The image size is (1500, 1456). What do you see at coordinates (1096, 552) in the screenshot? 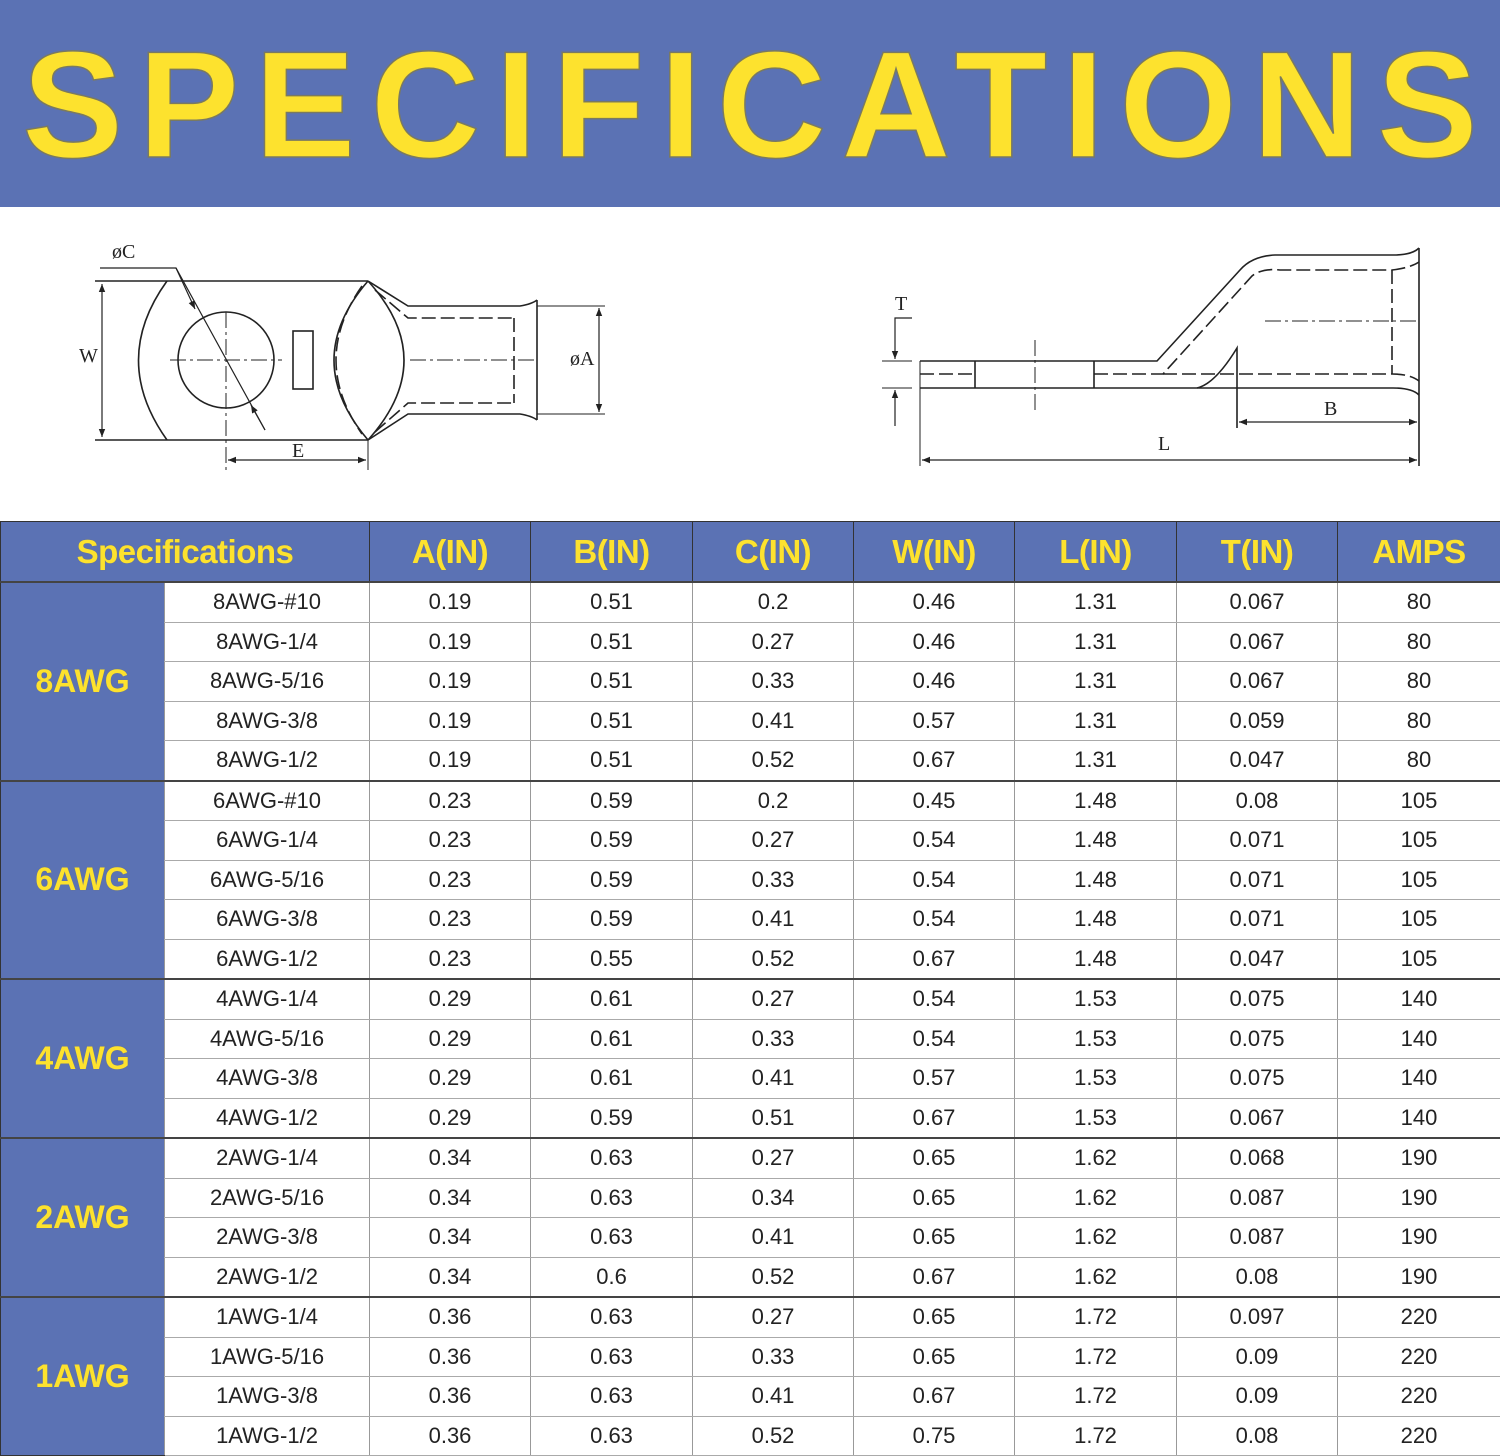
I see `column-header: L(IN)` at bounding box center [1096, 552].